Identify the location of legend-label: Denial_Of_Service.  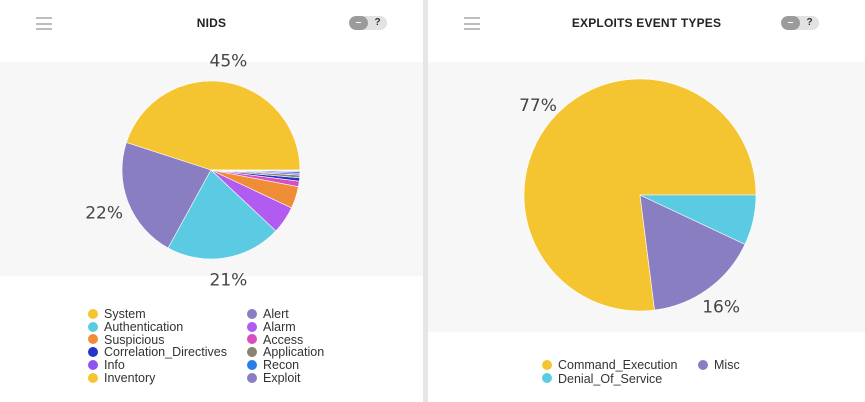
(610, 378).